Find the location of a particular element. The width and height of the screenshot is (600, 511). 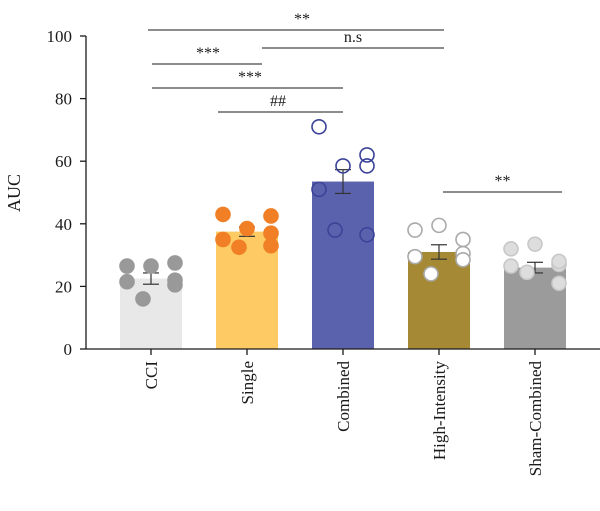

y-tick-label: 20 is located at coordinates (63, 286).